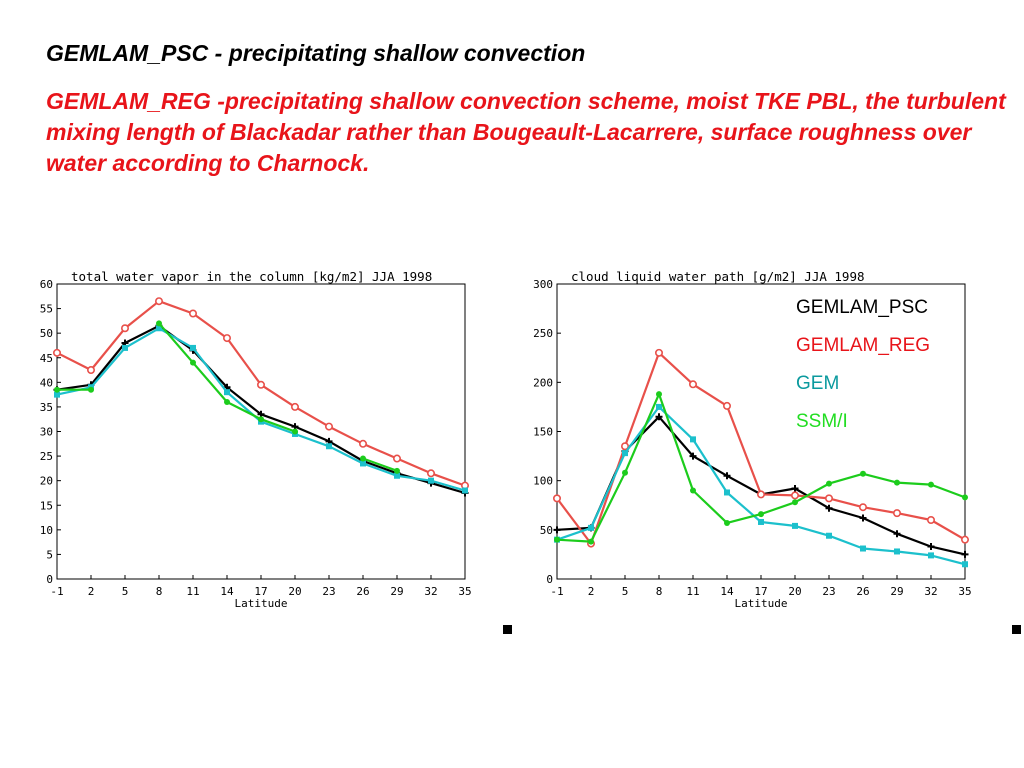  I want to click on y-tick-label: 55, so click(46, 309).